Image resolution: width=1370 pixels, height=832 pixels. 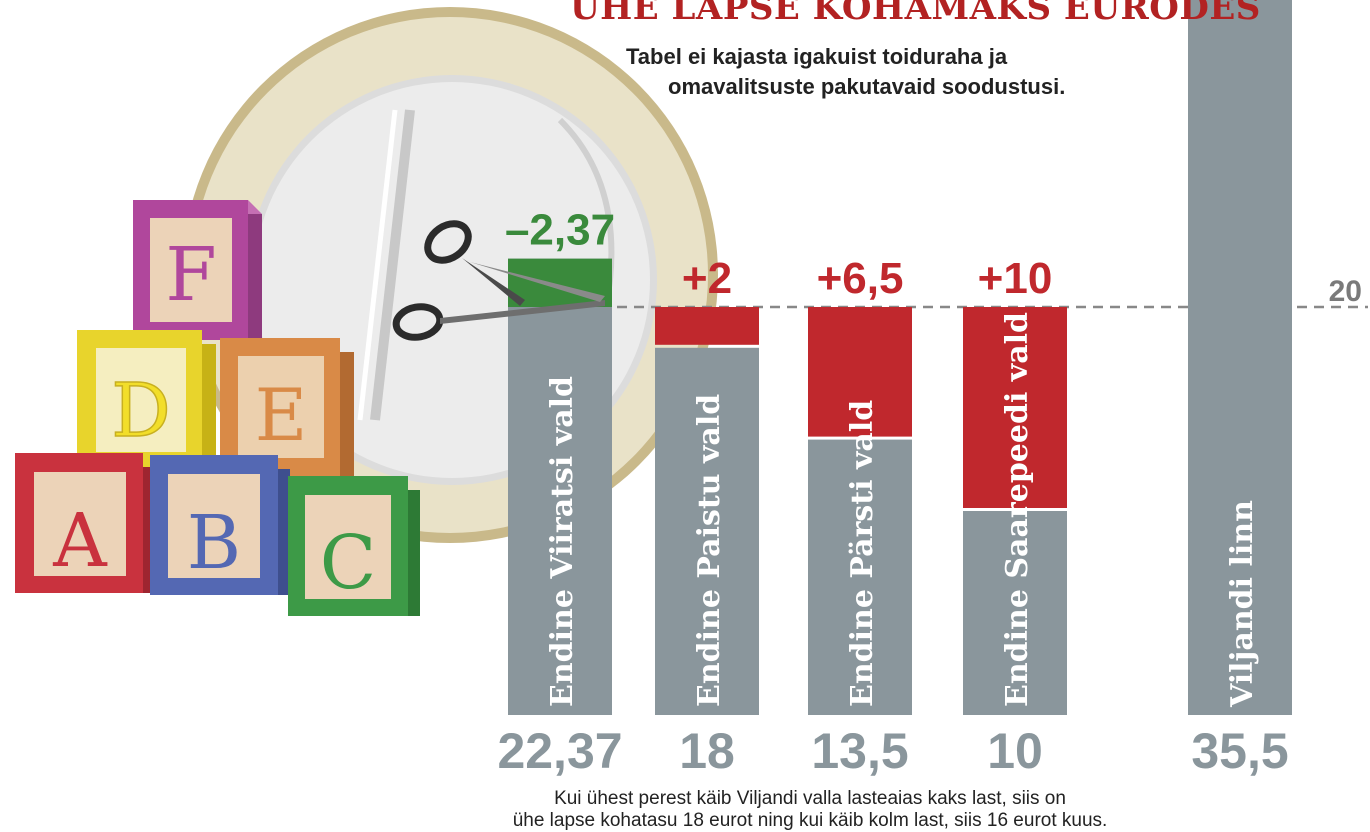 What do you see at coordinates (140, 411) in the screenshot?
I see `svg-text: D` at bounding box center [140, 411].